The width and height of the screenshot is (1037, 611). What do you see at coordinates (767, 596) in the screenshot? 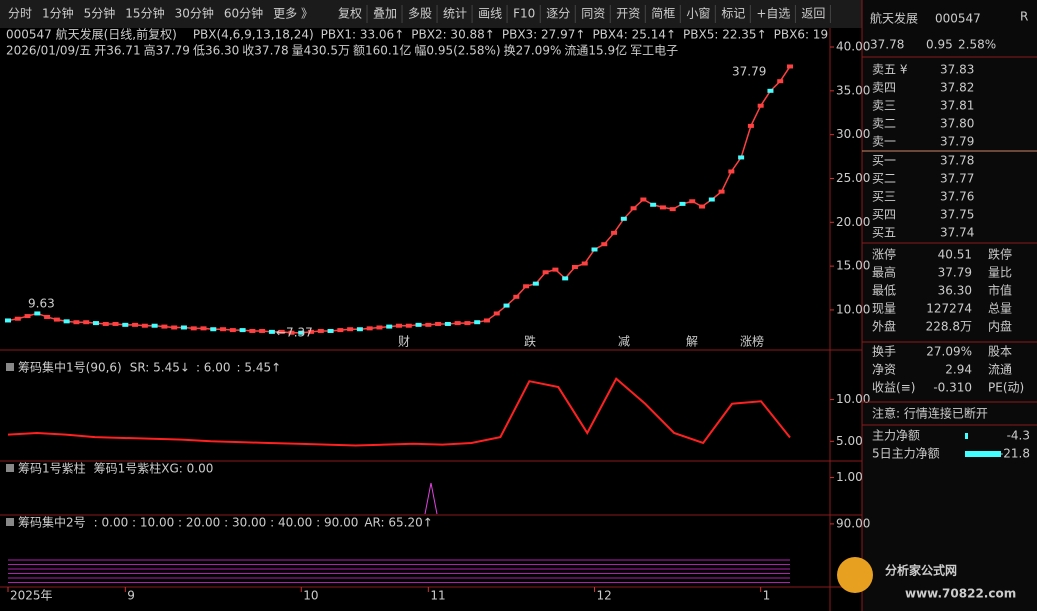
I see `x-tick-label: 1` at bounding box center [767, 596].